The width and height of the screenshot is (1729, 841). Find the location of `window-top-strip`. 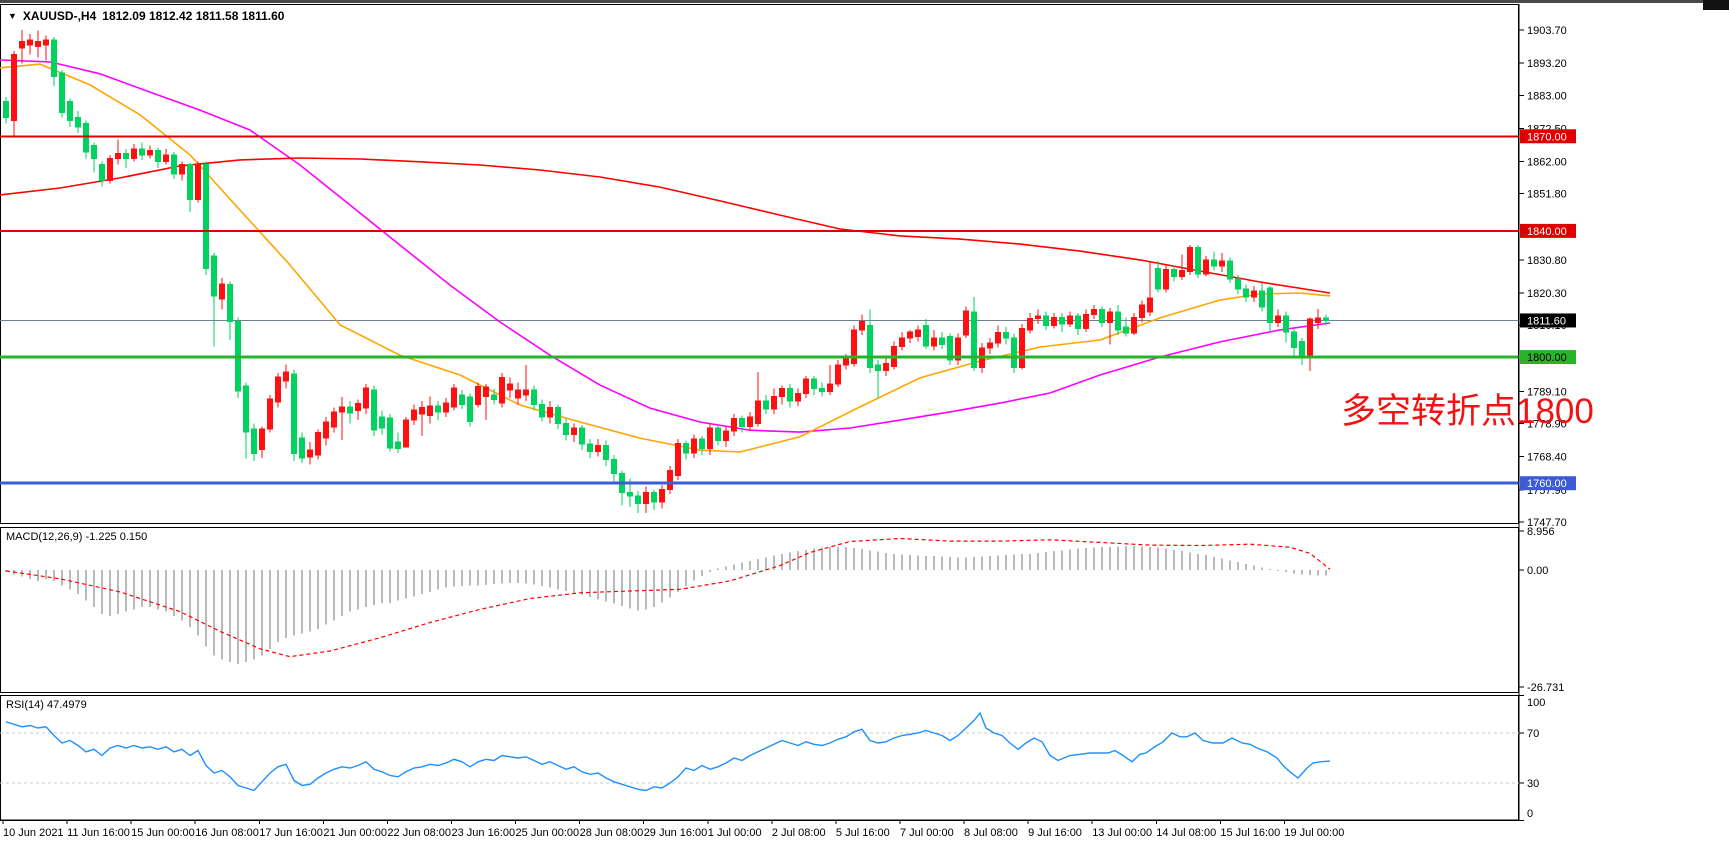

window-top-strip is located at coordinates (864, 1).